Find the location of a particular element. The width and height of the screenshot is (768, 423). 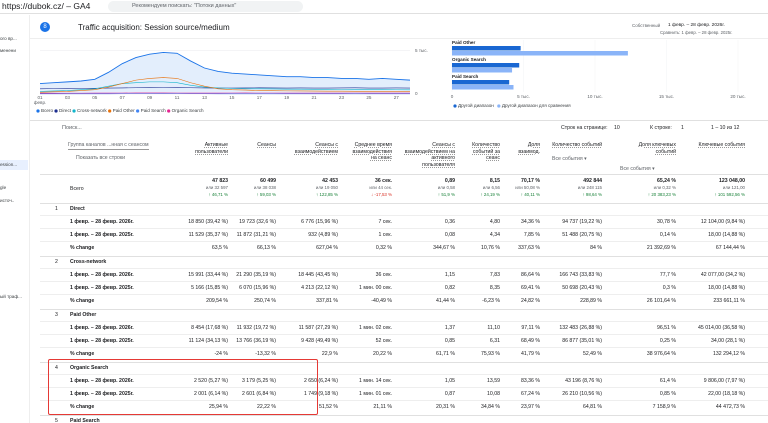

url: https://dubok.cz/ – GA4 is located at coordinates (46, 6).